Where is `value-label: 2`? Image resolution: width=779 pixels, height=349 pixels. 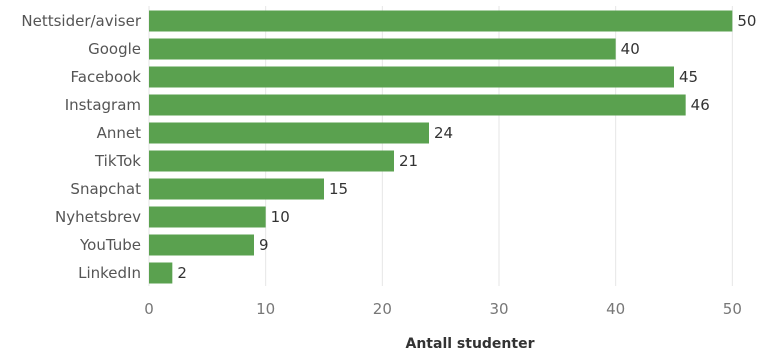
value-label: 2 is located at coordinates (182, 273).